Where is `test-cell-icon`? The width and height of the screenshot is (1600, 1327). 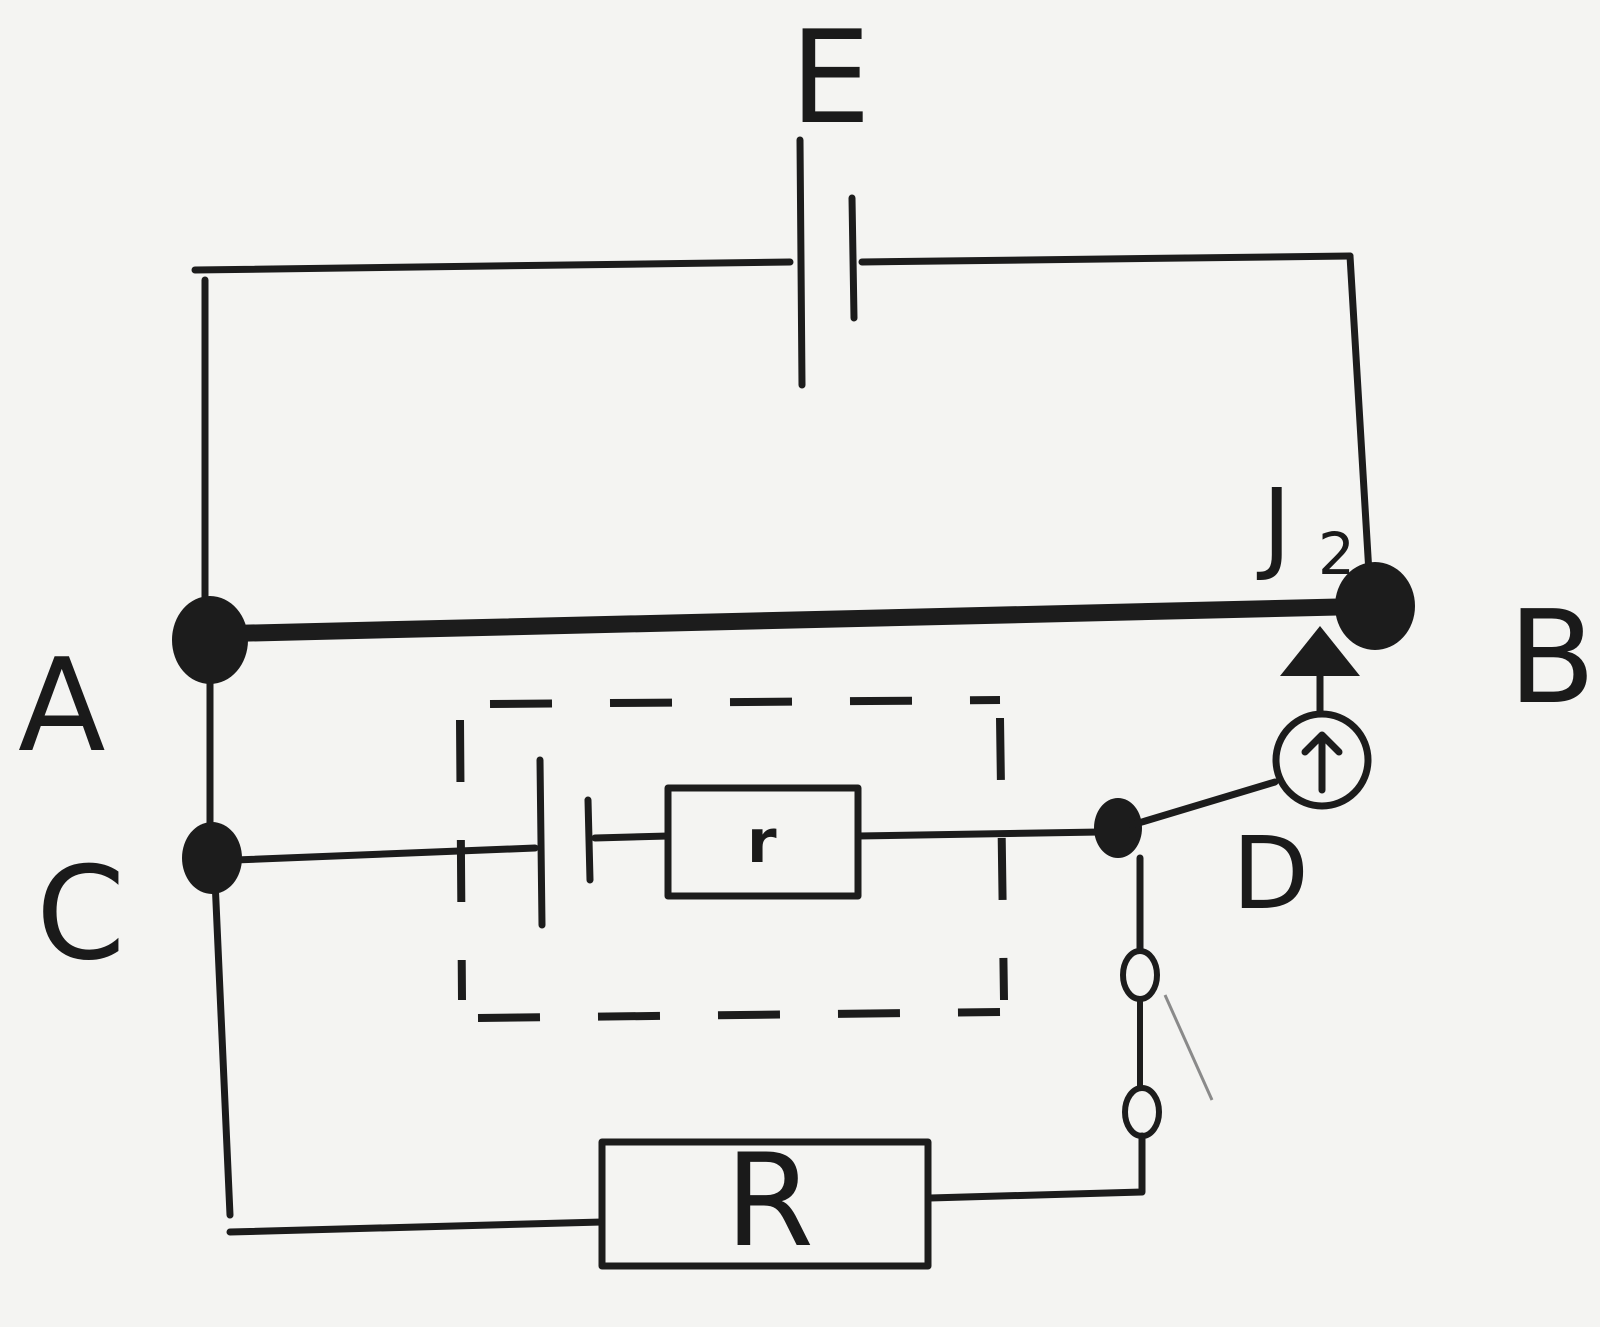 test-cell-icon is located at coordinates (565, 842).